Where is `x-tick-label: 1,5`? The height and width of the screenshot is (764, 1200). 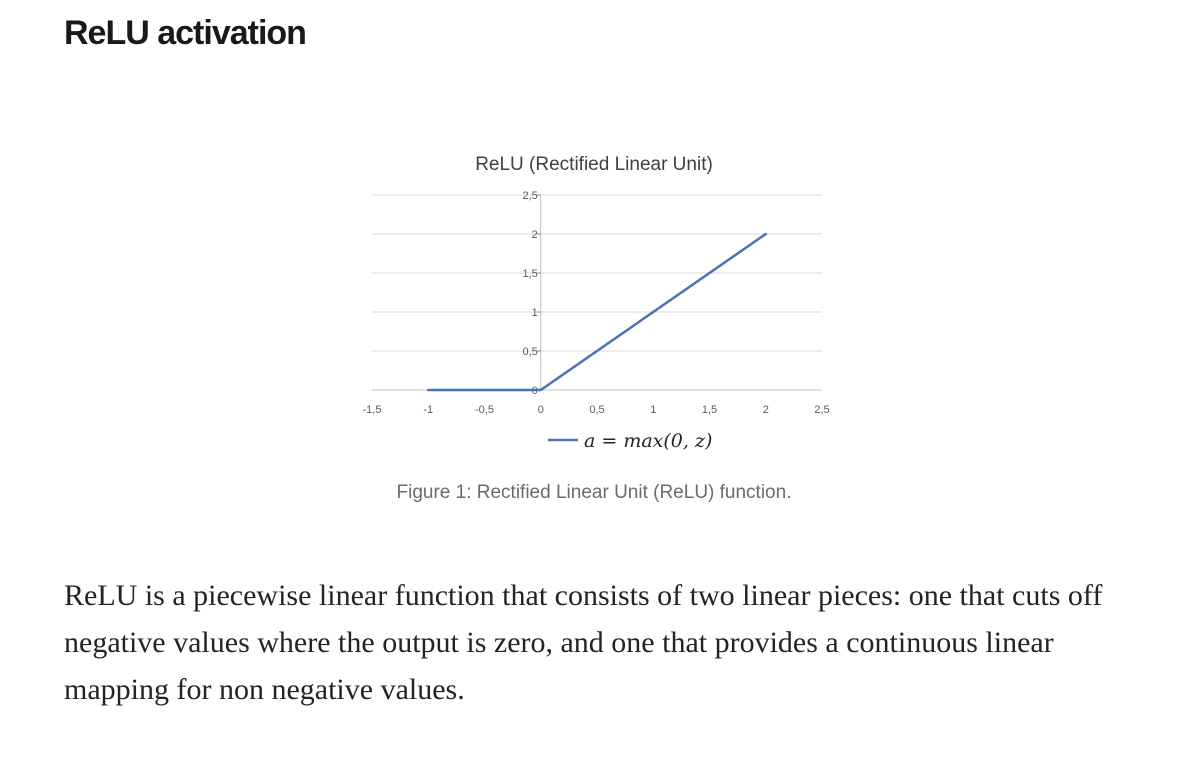
x-tick-label: 1,5 is located at coordinates (709, 410).